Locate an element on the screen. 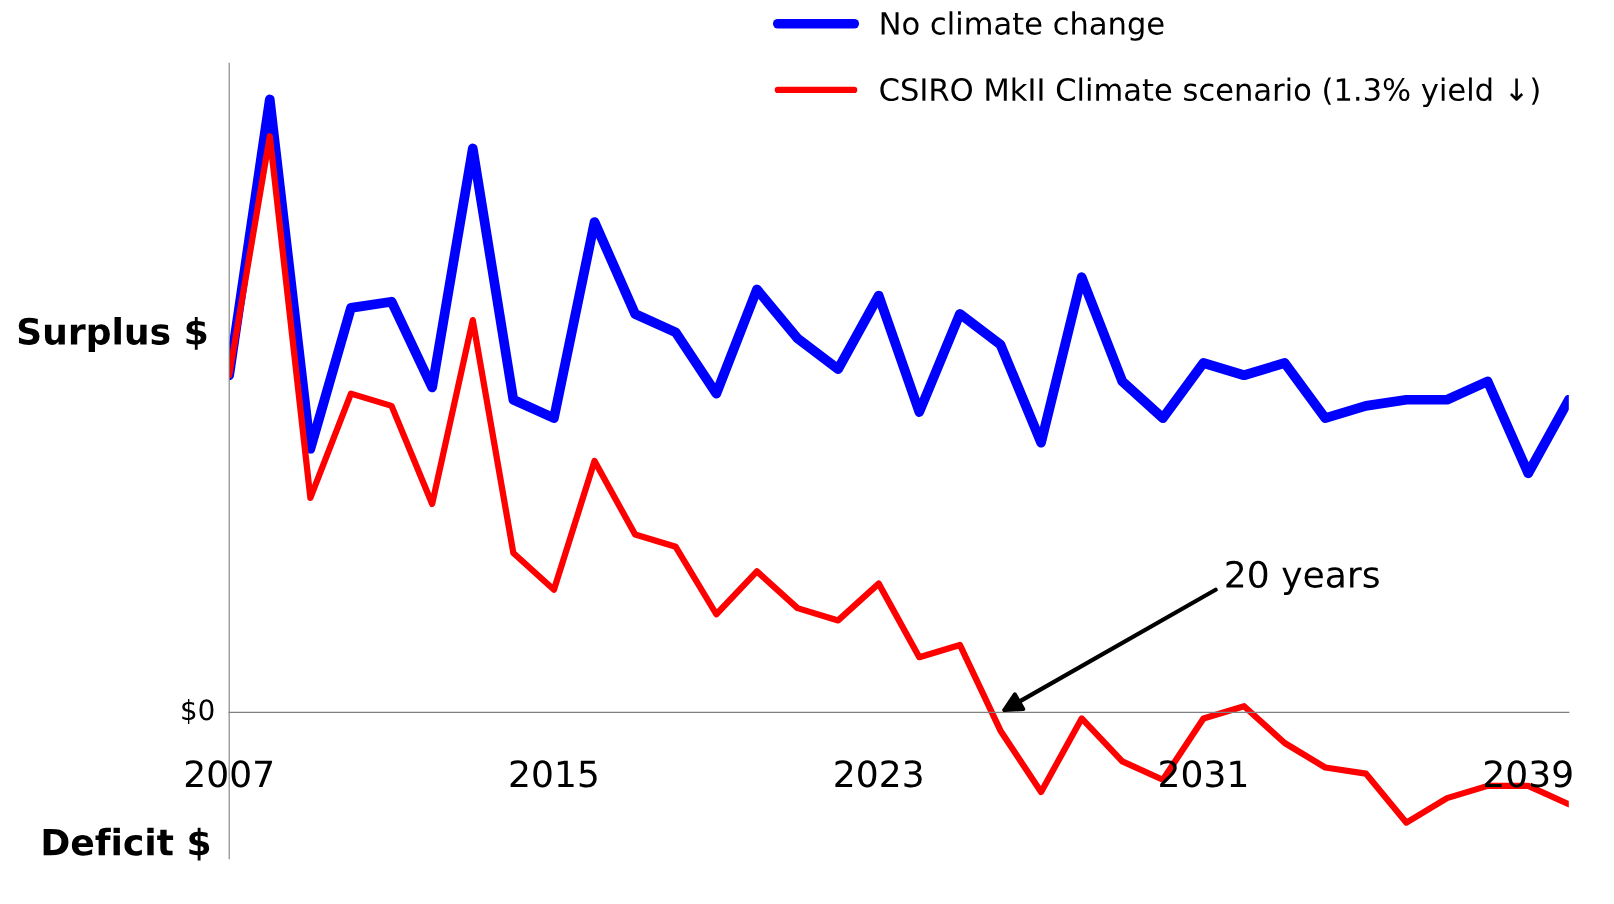  text: $0 is located at coordinates (198, 711).